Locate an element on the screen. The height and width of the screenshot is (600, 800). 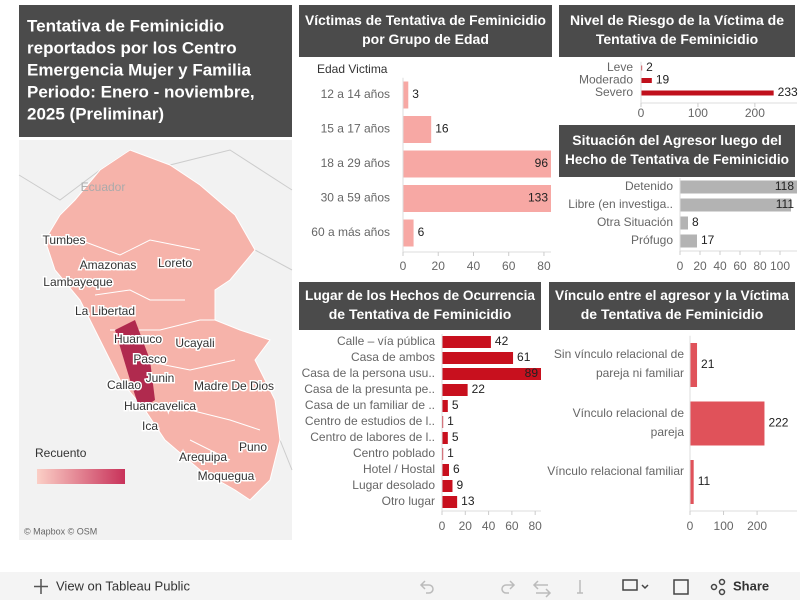
view-link: View on Tableau Public is located at coordinates (123, 585).